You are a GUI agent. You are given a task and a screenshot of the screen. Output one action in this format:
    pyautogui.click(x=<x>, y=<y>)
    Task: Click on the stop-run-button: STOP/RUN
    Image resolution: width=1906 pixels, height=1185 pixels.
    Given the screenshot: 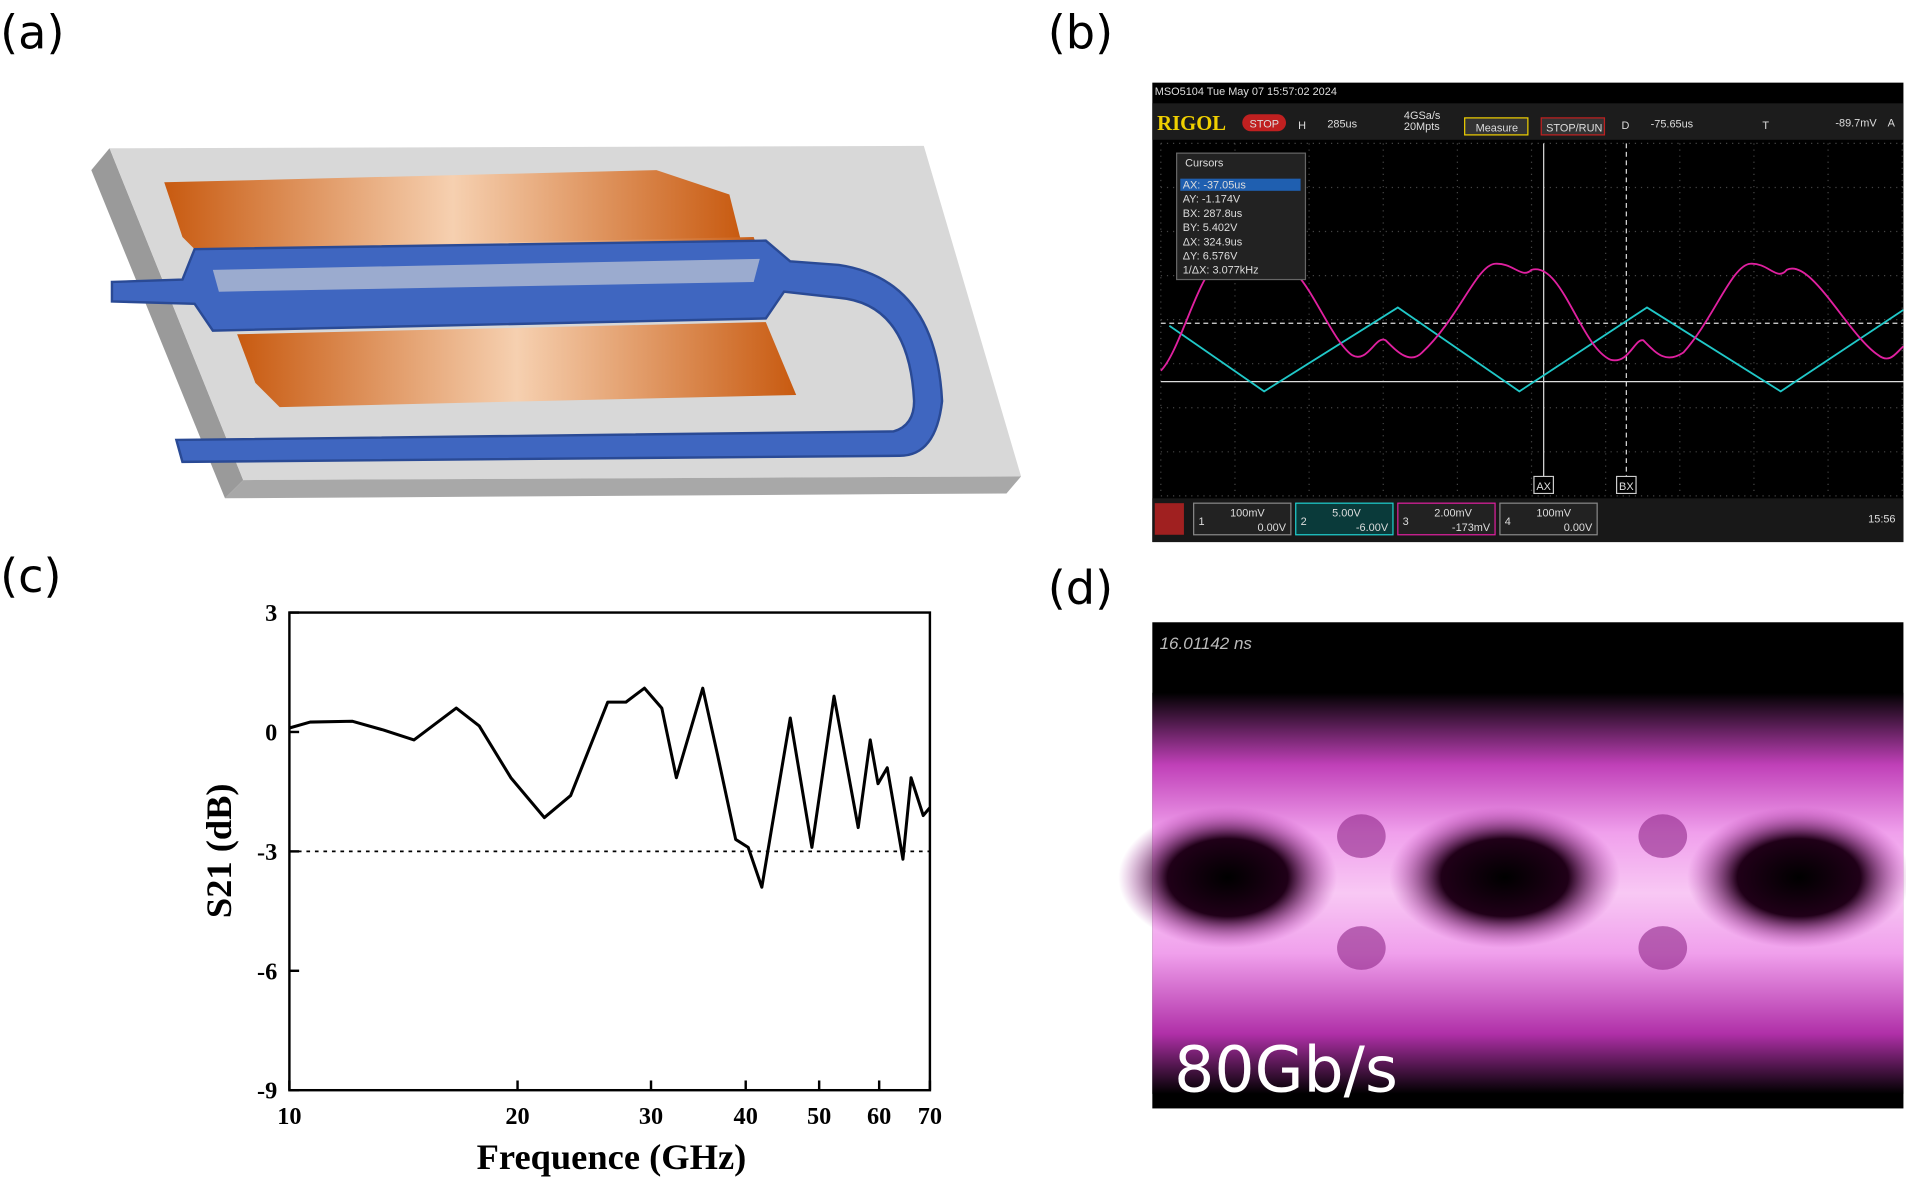 What is the action you would take?
    pyautogui.click(x=1574, y=128)
    